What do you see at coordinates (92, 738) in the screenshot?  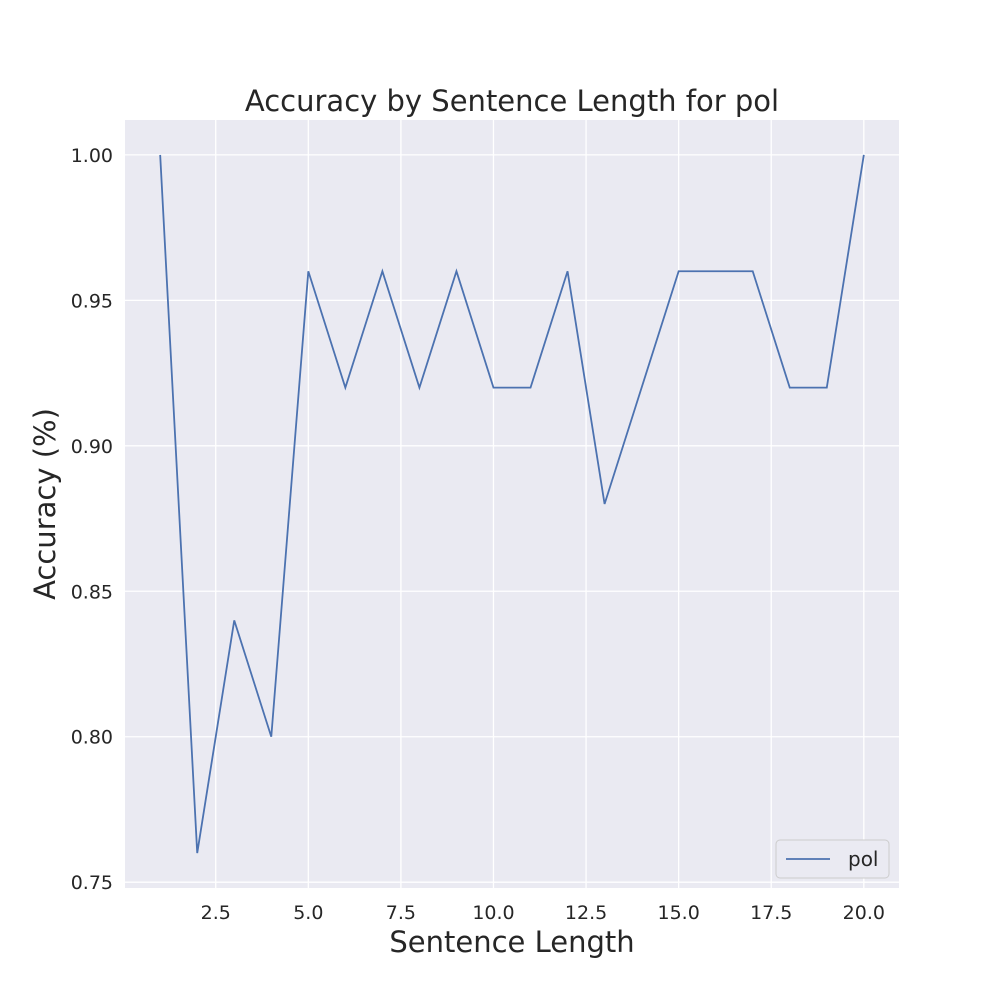 I see `y-tick-label: 0.80` at bounding box center [92, 738].